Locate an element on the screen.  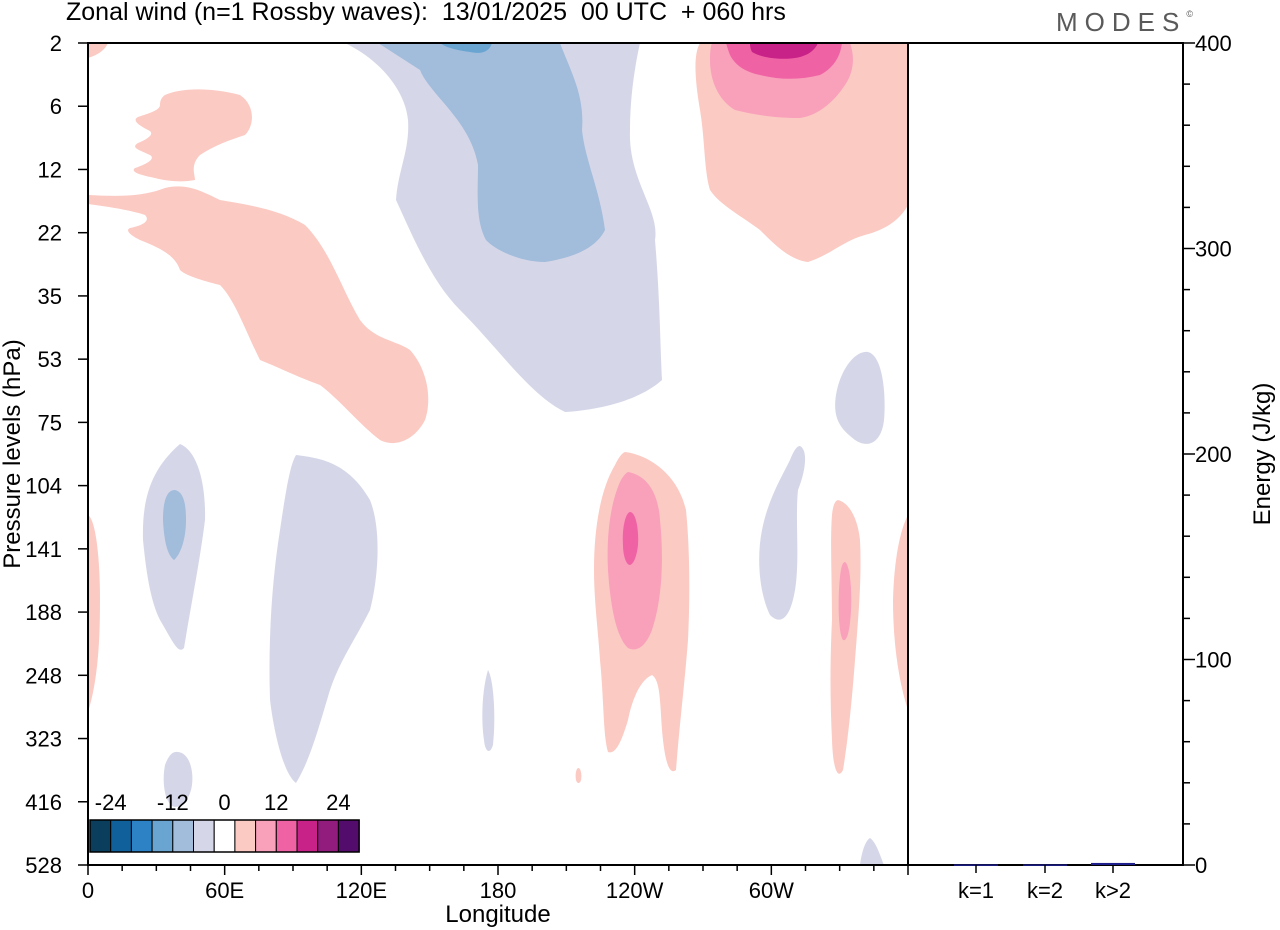
energy-y-tick-label: 0 is located at coordinates (1201, 865).